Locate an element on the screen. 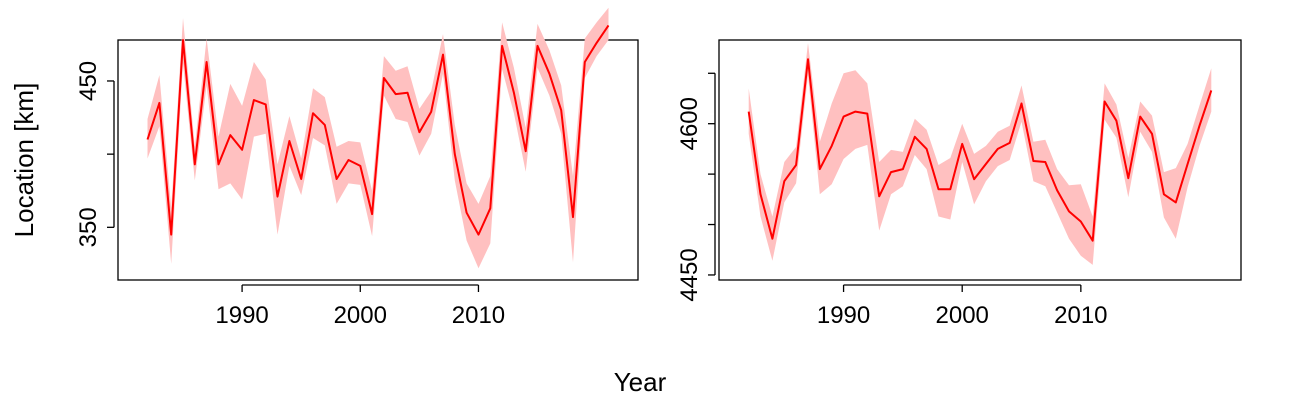 The height and width of the screenshot is (400, 1300). figure-x-axis-label: Year is located at coordinates (640, 382).